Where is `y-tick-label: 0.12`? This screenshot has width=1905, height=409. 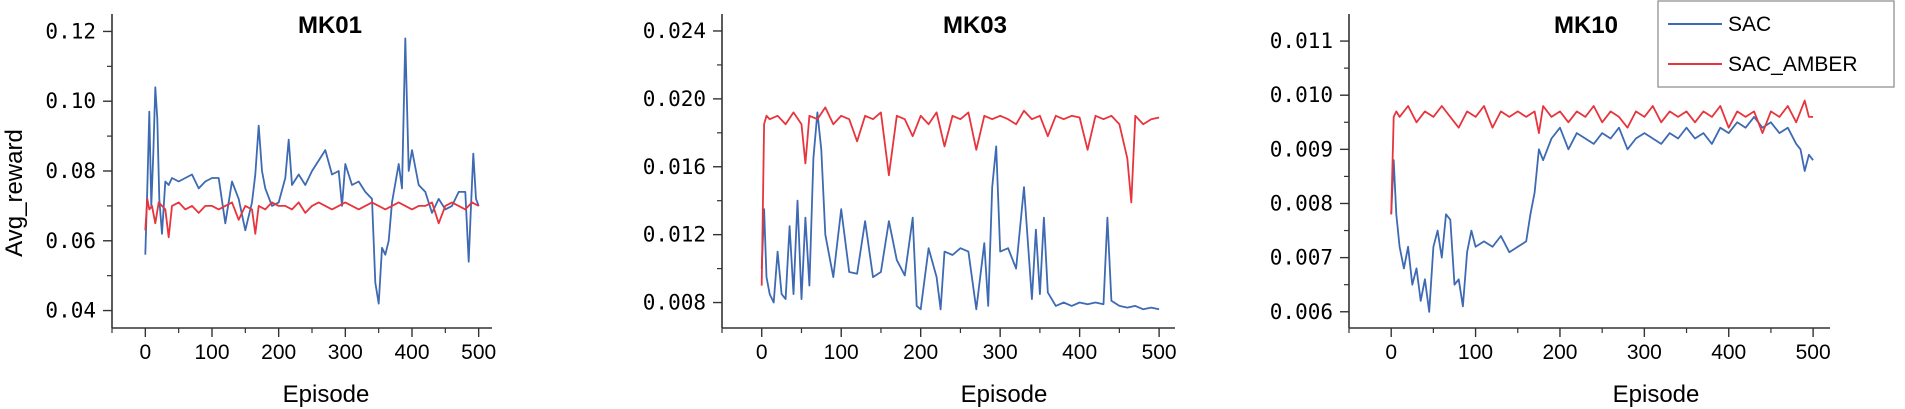 y-tick-label: 0.12 is located at coordinates (70, 31).